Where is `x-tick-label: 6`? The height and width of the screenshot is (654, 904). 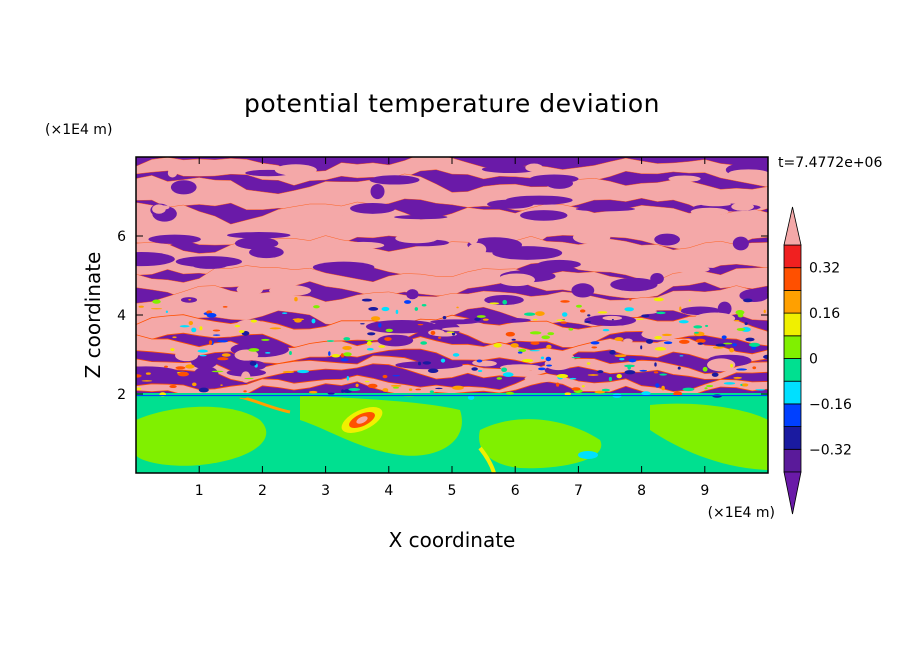
x-tick-label: 6 is located at coordinates (515, 491).